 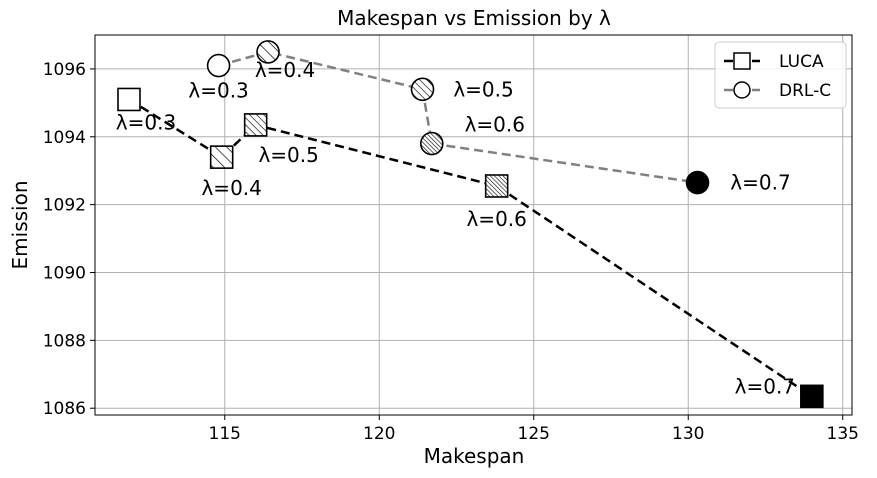 What do you see at coordinates (805, 91) in the screenshot?
I see `legend-label: DRL-C` at bounding box center [805, 91].